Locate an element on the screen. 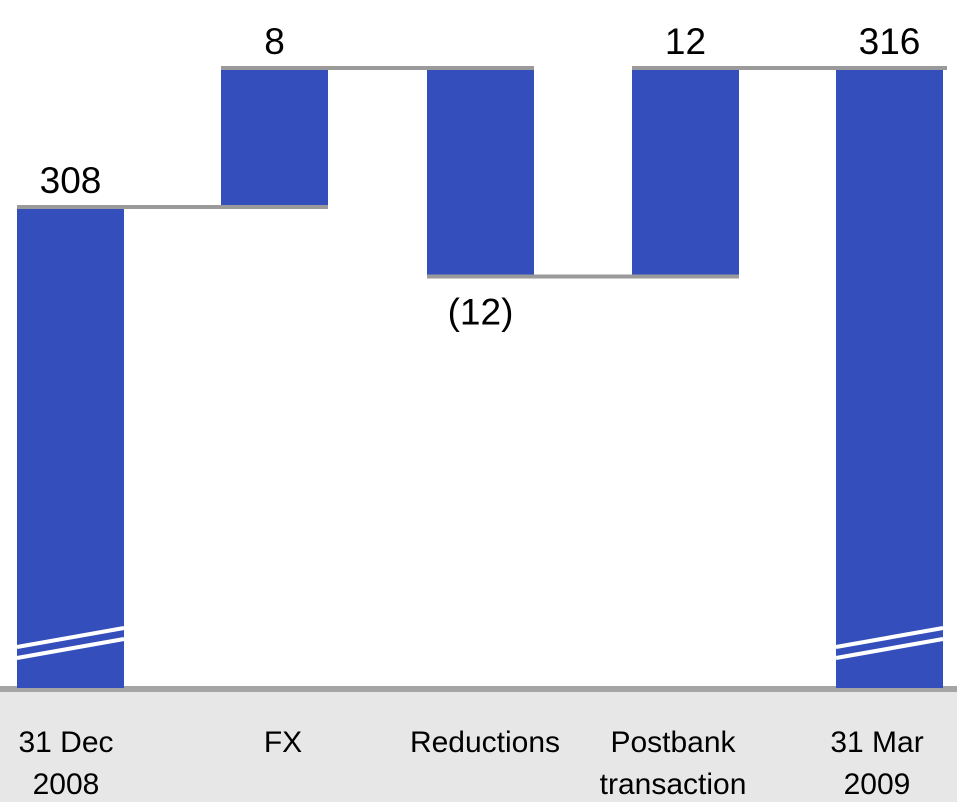 This screenshot has height=802, width=957. category-label-3-line-1: transaction is located at coordinates (673, 784).